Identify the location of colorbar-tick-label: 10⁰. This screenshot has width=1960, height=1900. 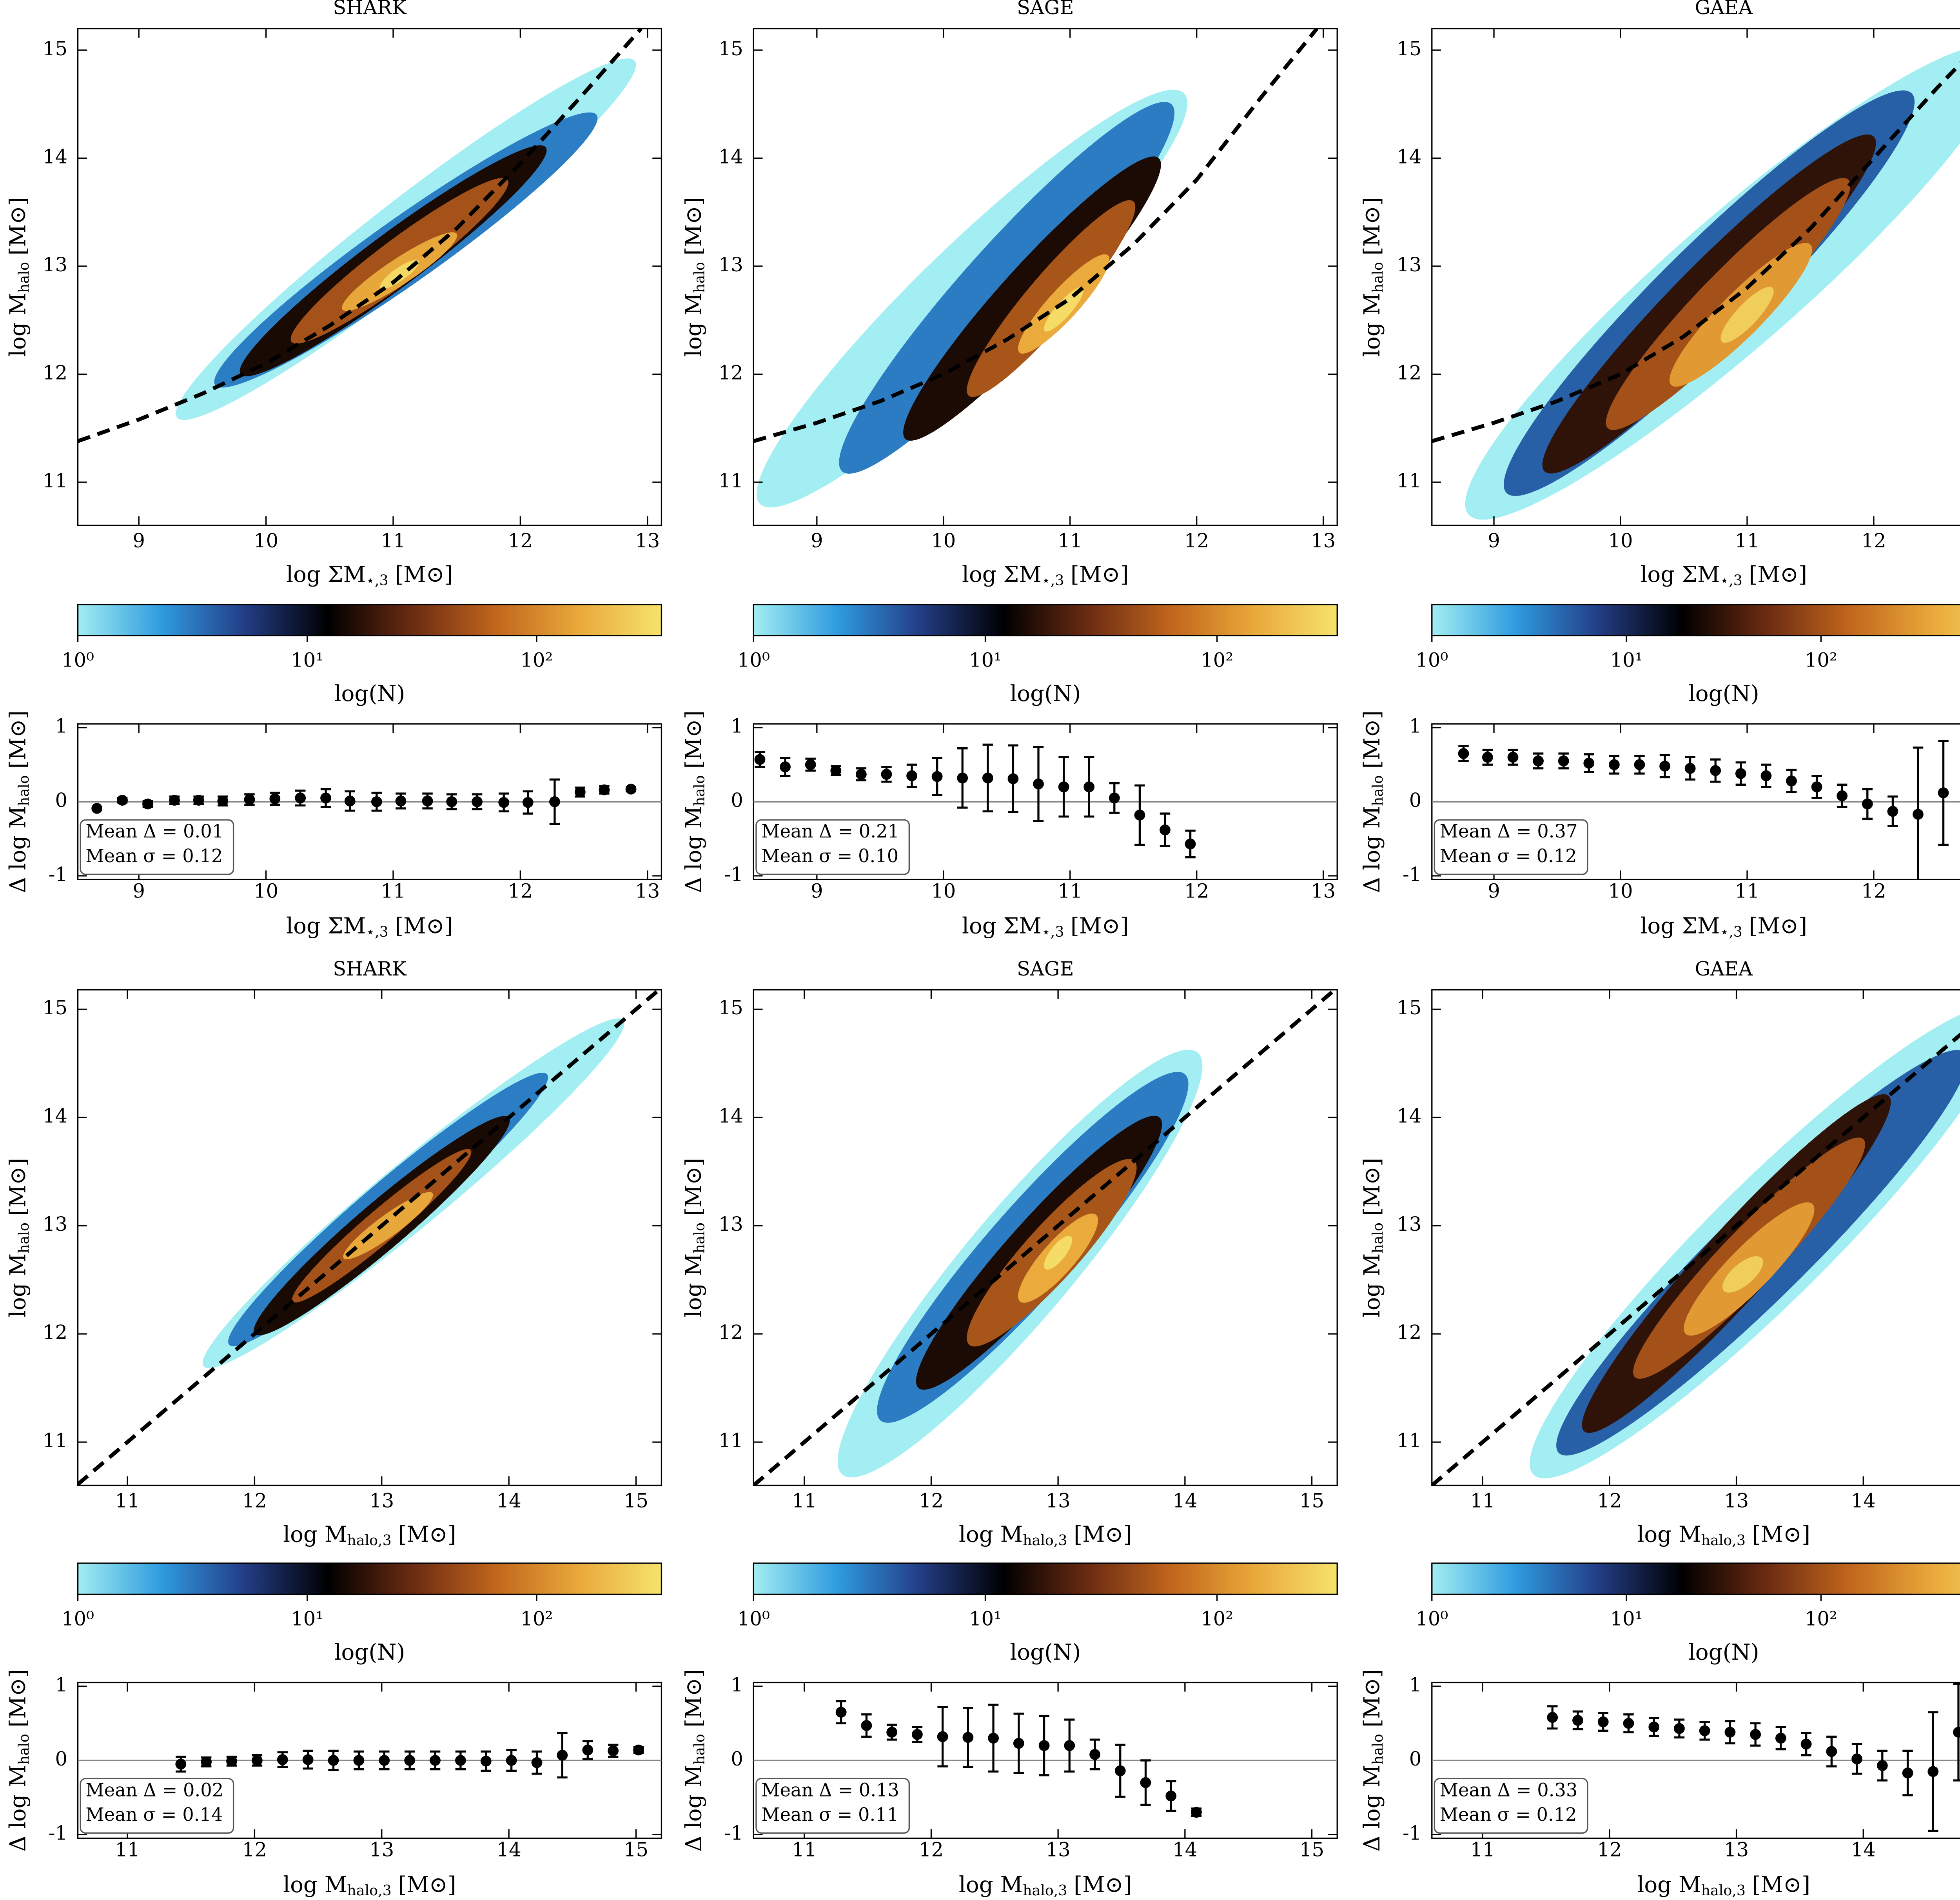
(753, 1619).